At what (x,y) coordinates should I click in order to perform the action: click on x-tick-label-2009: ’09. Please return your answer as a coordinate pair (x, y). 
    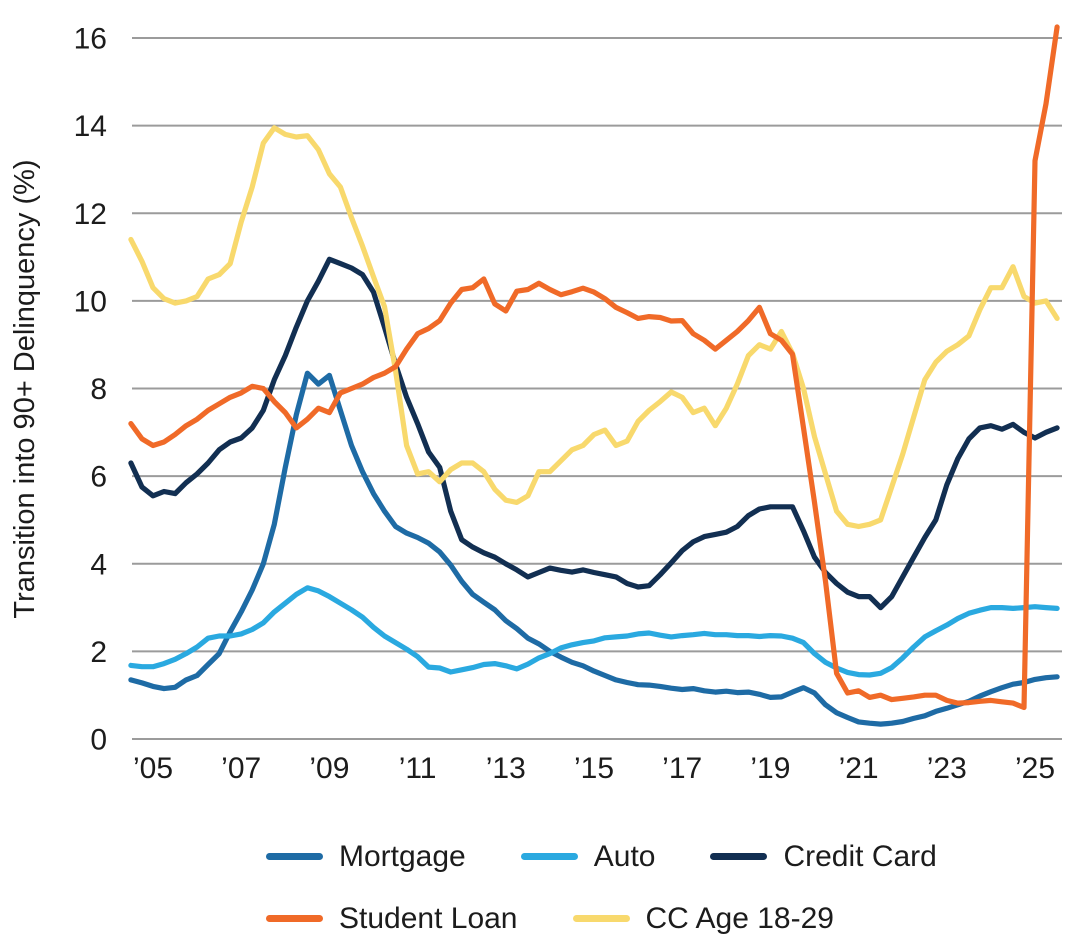
    Looking at the image, I should click on (329, 768).